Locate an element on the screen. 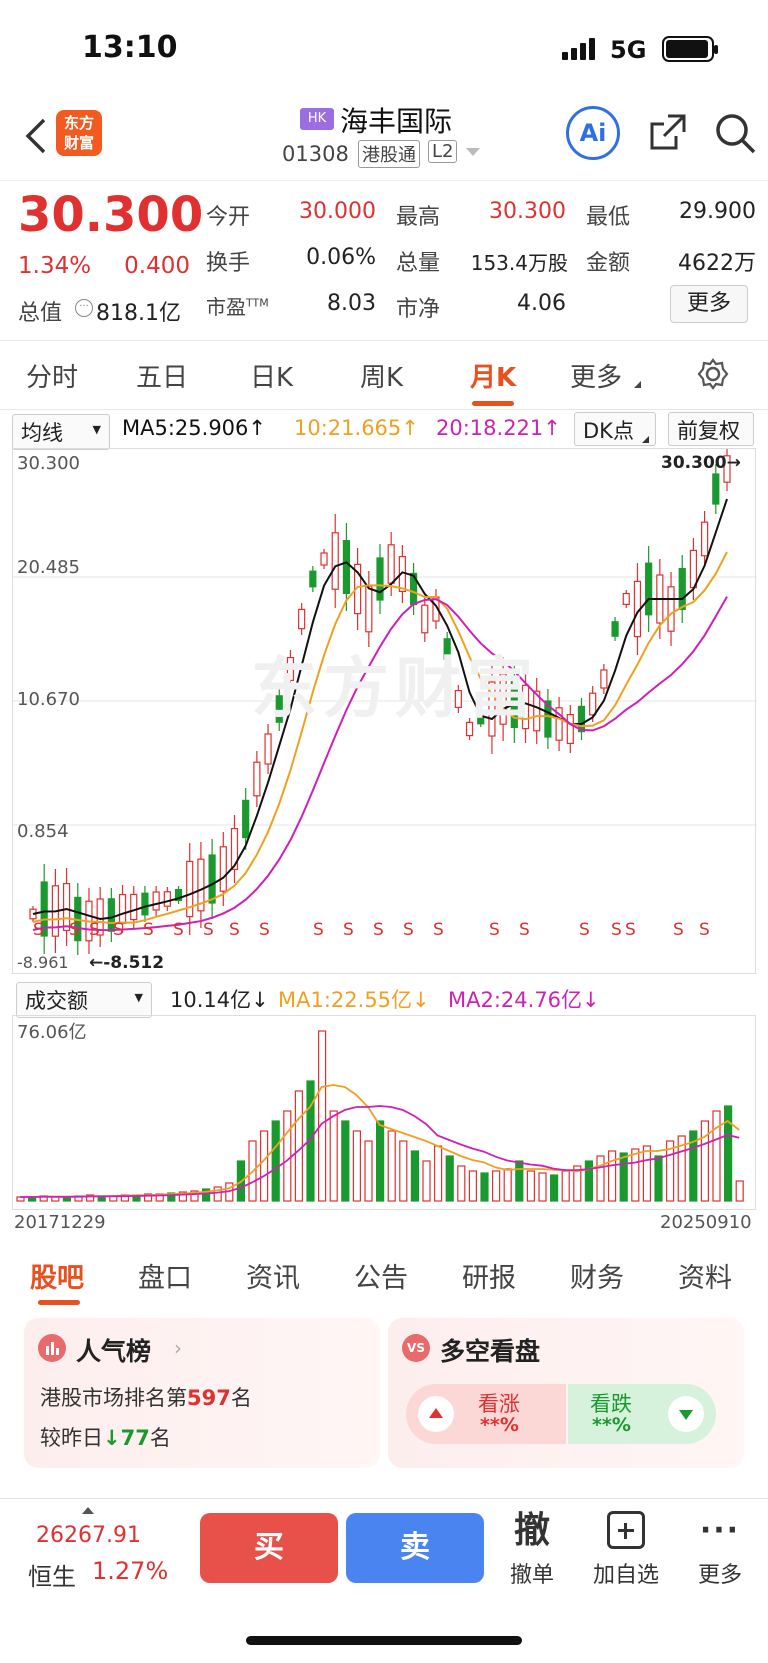  dk-point-button: DK点 is located at coordinates (615, 429).